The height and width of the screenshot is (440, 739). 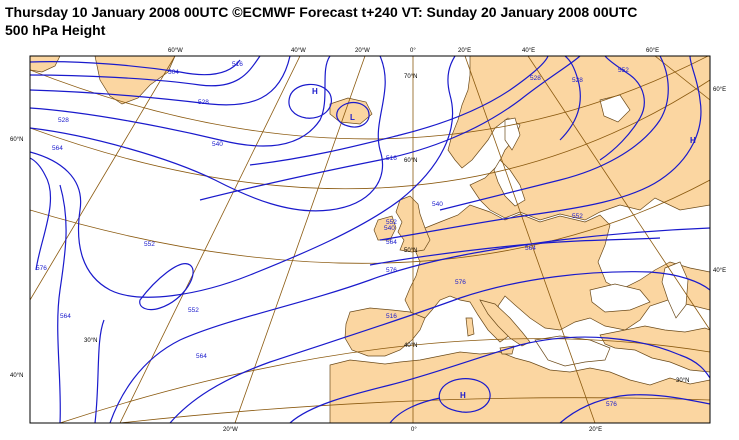 I want to click on contour-540-c, so click(x=554, y=133).